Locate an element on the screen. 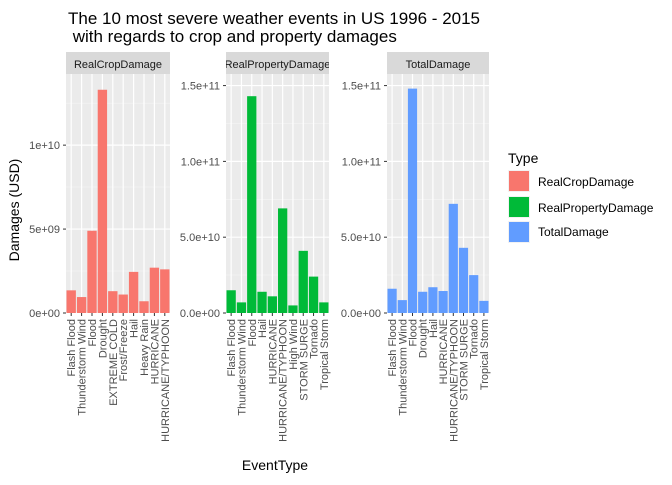 The width and height of the screenshot is (672, 485). facet-strip-label: TotalDamage is located at coordinates (438, 65).